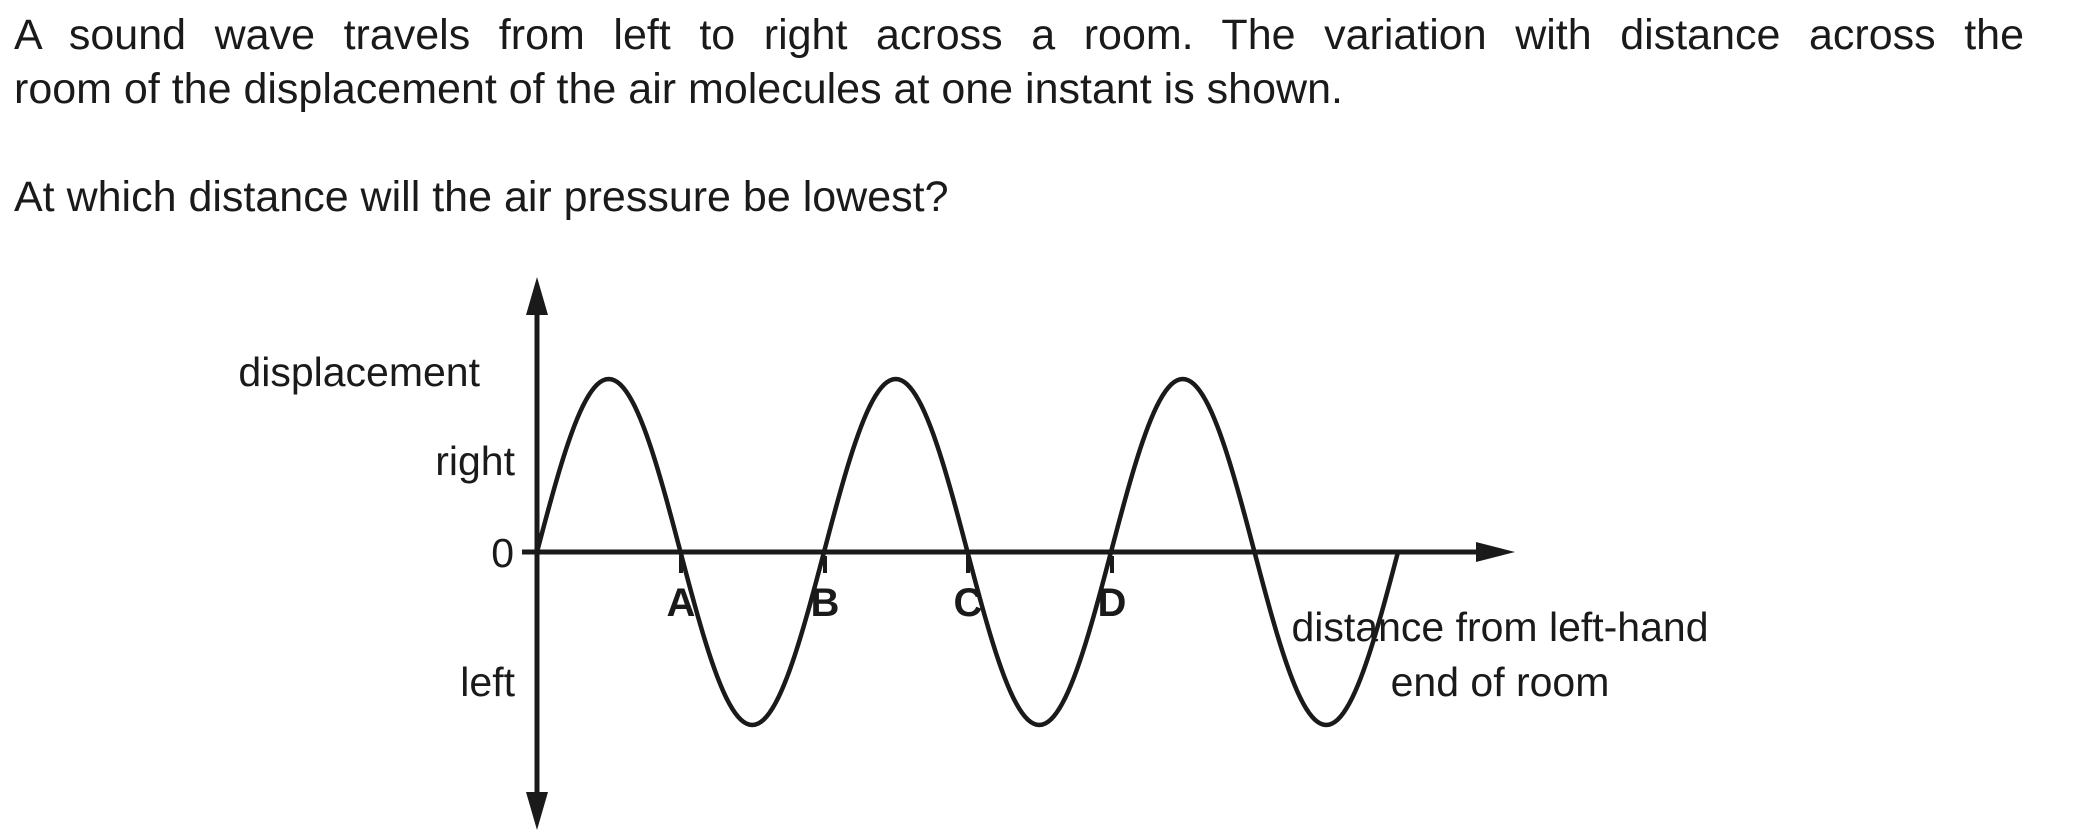  Describe the element at coordinates (359, 372) in the screenshot. I see `y-axis-label: displacement` at that location.